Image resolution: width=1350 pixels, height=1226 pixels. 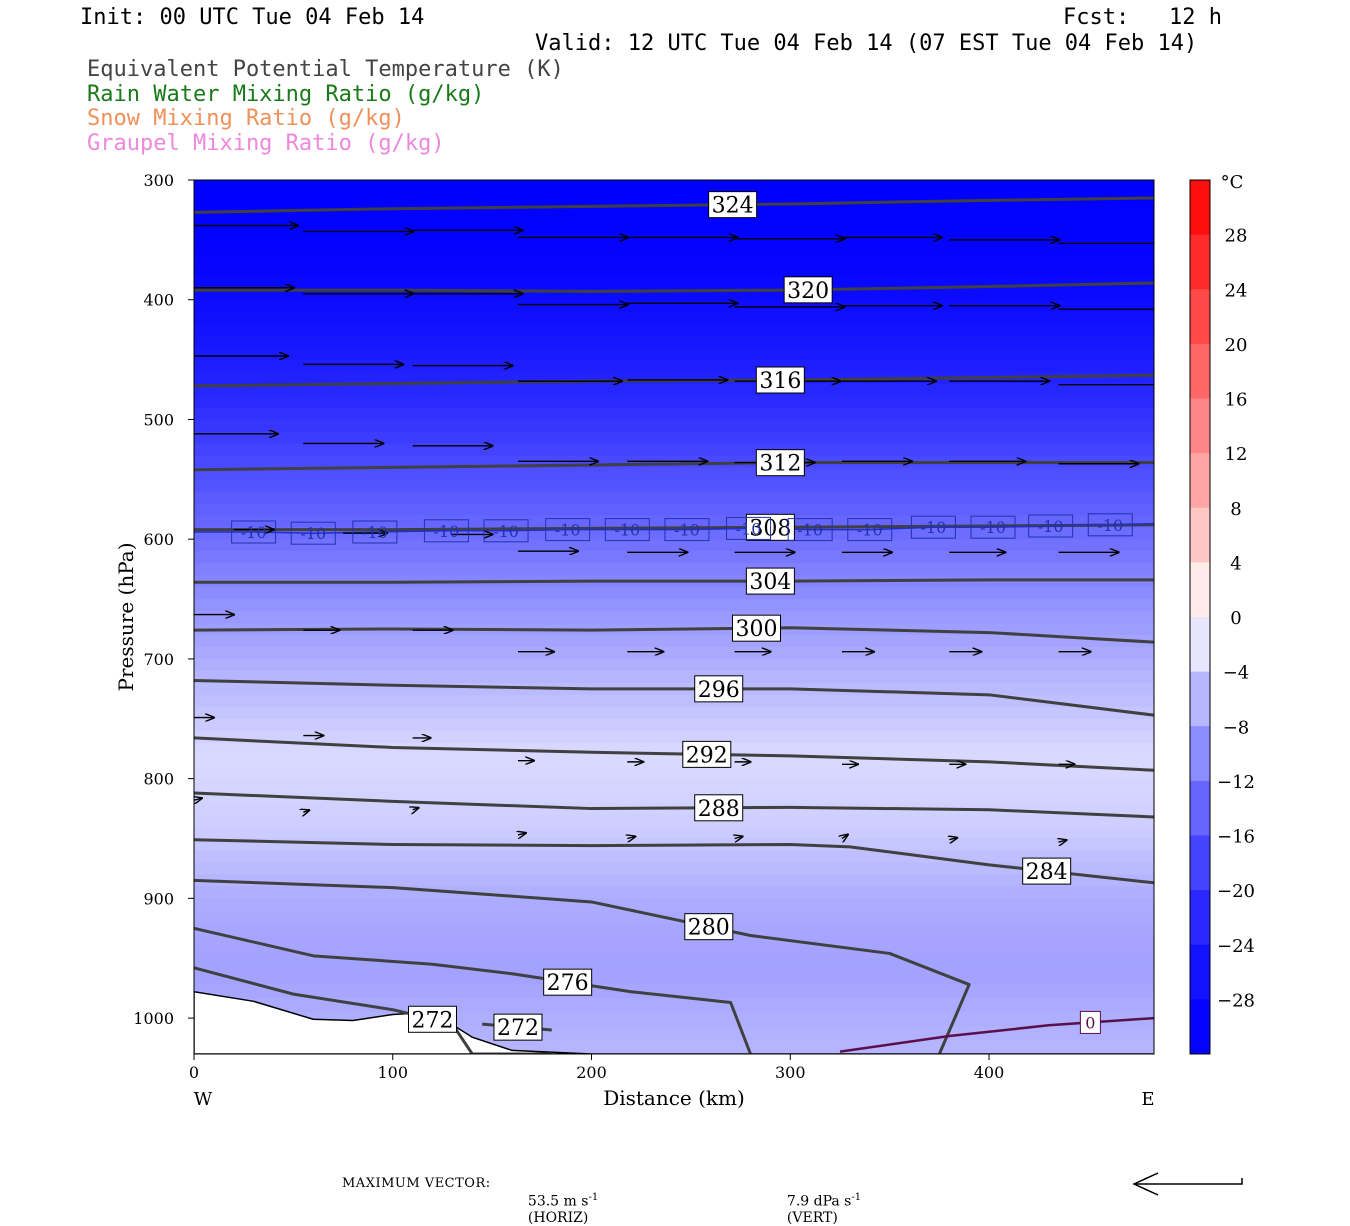 What do you see at coordinates (1235, 618) in the screenshot?
I see `colorbar-tick-label: 0` at bounding box center [1235, 618].